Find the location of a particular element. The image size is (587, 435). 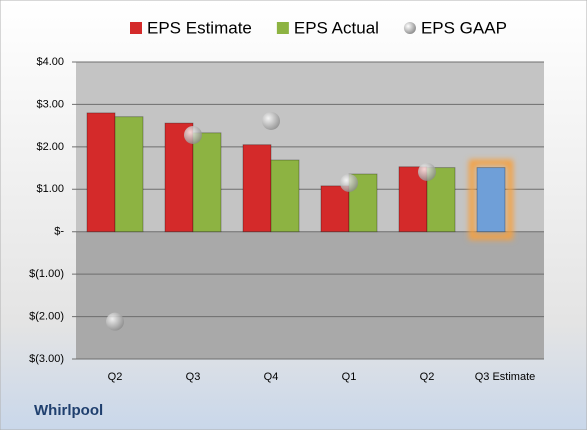

chart-title: Whirlpool is located at coordinates (68, 410).